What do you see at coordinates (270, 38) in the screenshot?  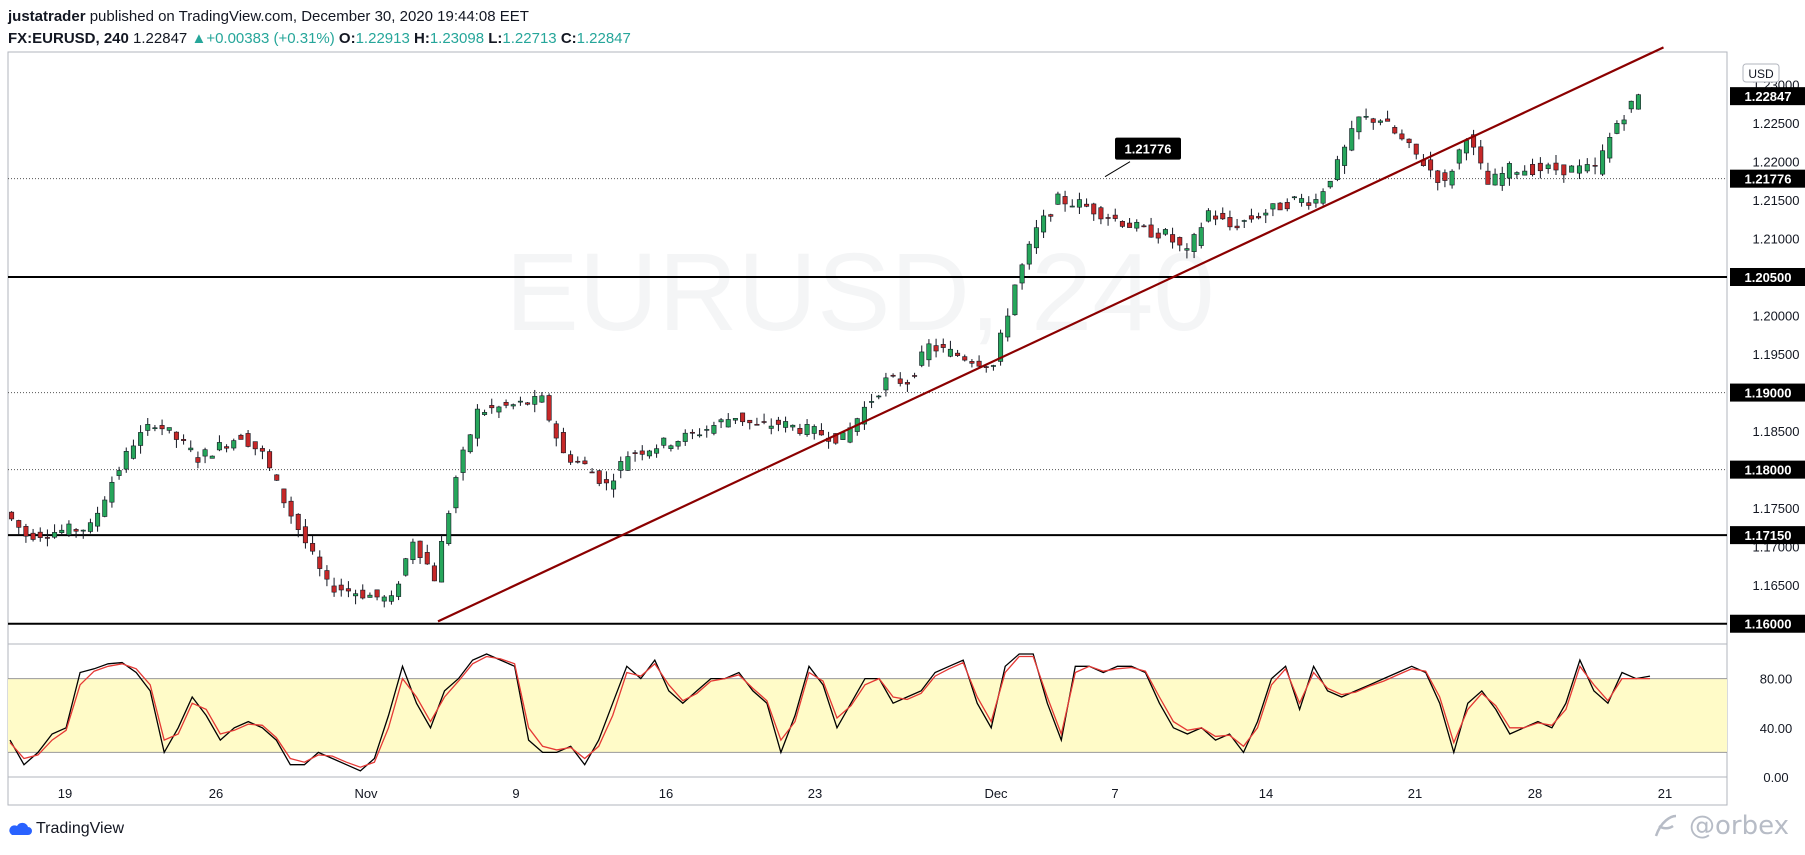 I see `change-value: +0.00383 (+0.31%)` at bounding box center [270, 38].